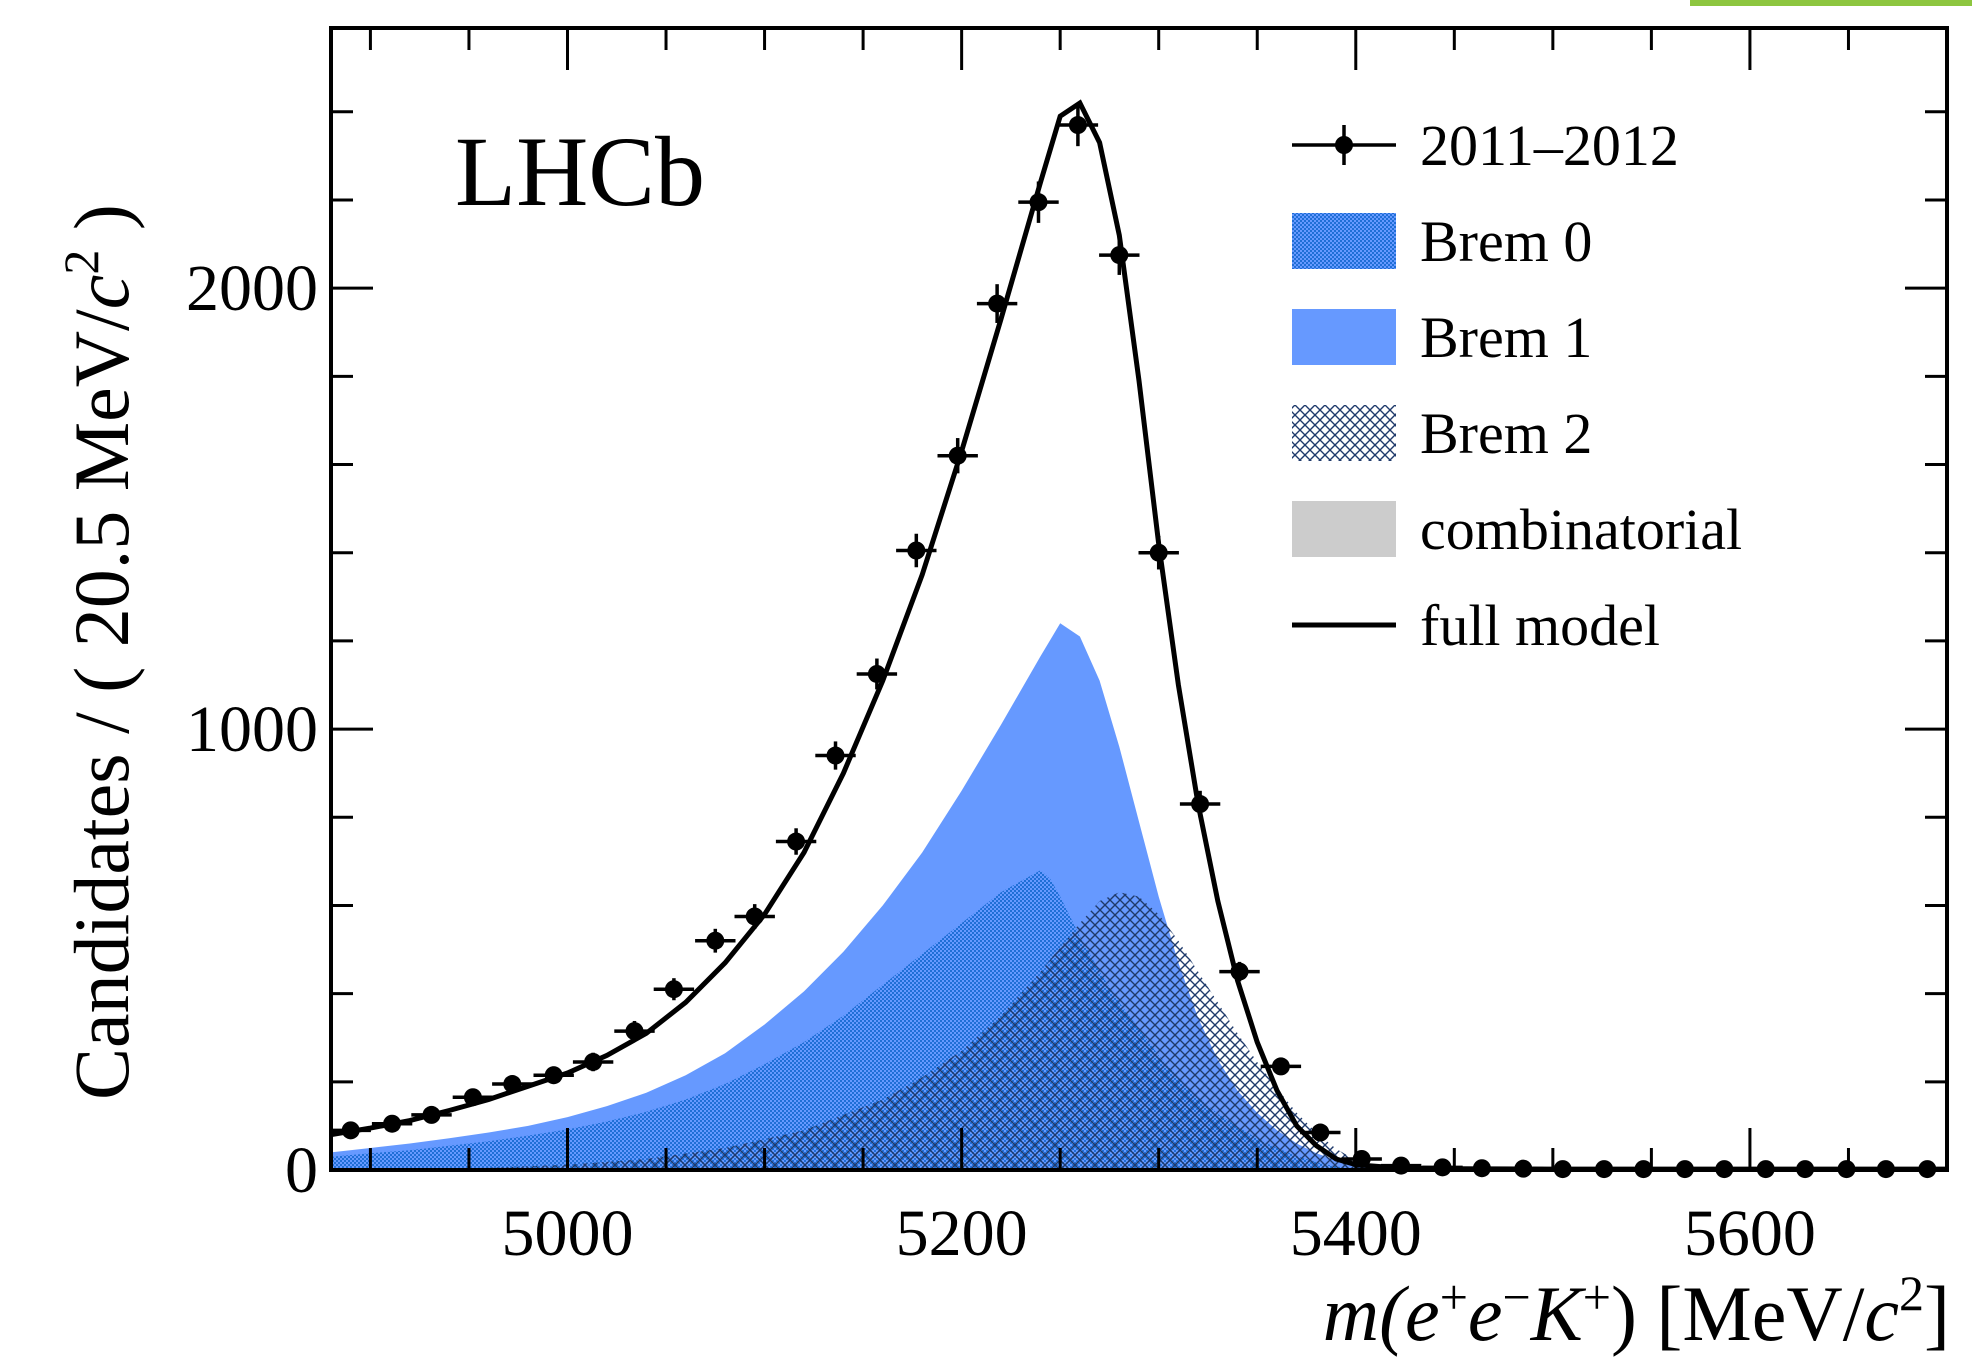  I want to click on legend-entry: combinatorial, so click(1517, 529).